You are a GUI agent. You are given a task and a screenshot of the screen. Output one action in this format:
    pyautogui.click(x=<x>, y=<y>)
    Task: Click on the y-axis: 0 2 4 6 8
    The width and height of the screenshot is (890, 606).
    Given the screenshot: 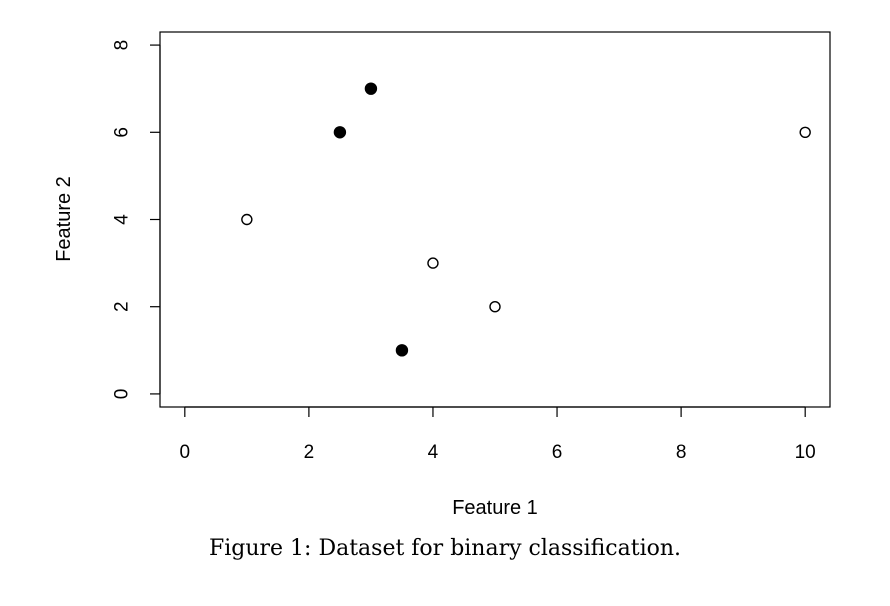 What is the action you would take?
    pyautogui.click(x=136, y=219)
    